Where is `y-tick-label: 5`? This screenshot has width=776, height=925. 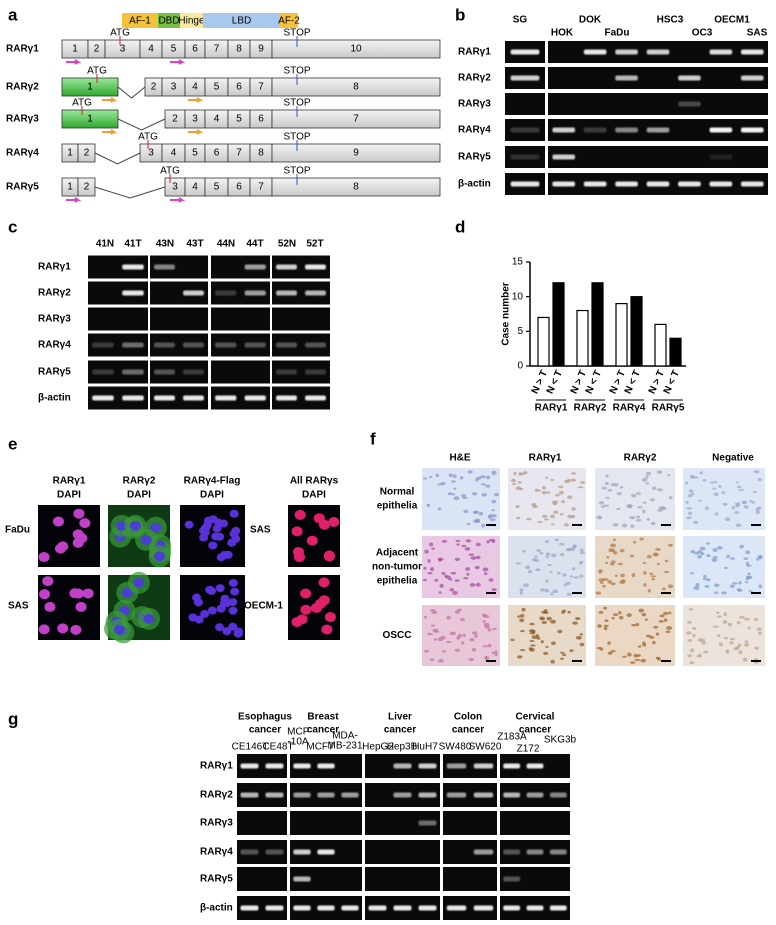
y-tick-label: 5 is located at coordinates (520, 331).